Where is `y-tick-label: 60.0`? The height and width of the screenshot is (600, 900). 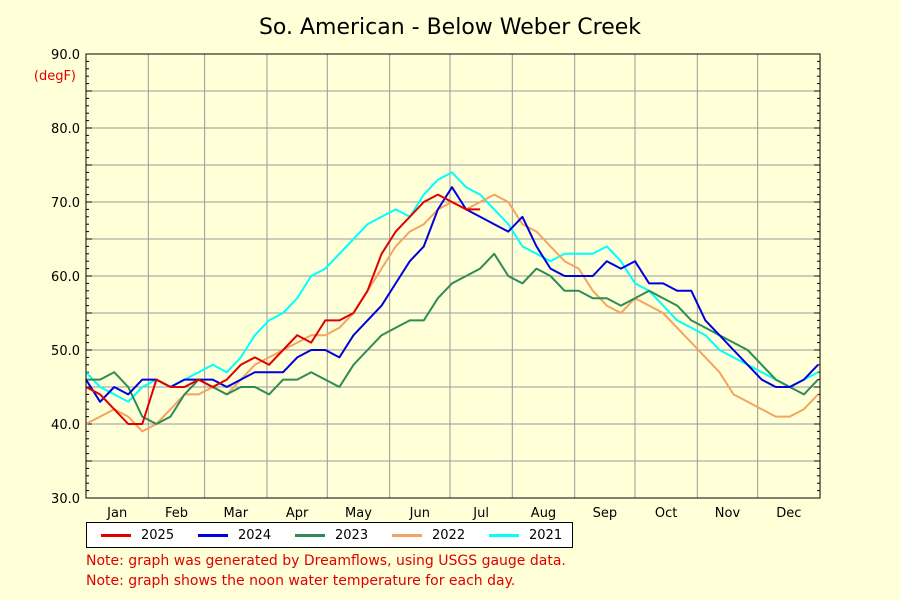 y-tick-label: 60.0 is located at coordinates (65, 277).